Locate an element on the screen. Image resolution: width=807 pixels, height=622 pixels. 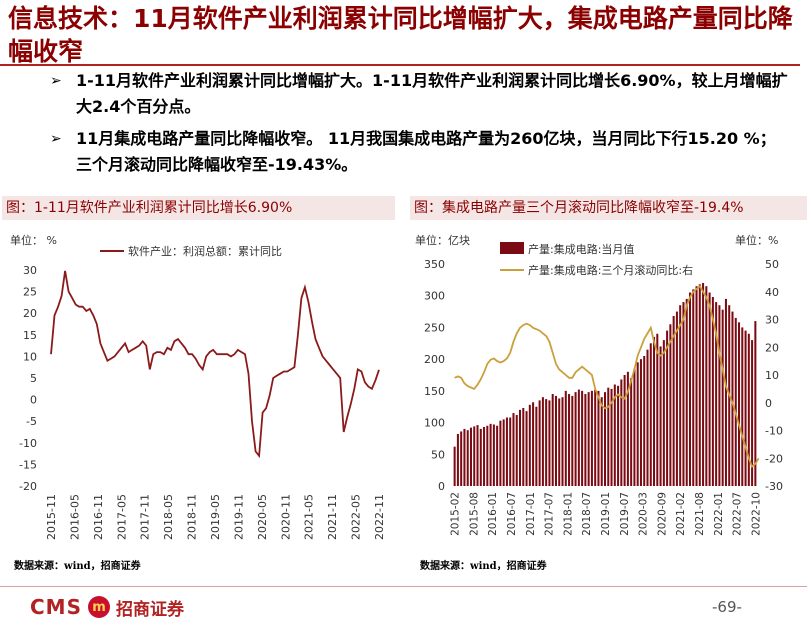
logo-emblem-icon: m is located at coordinates (98, 607).